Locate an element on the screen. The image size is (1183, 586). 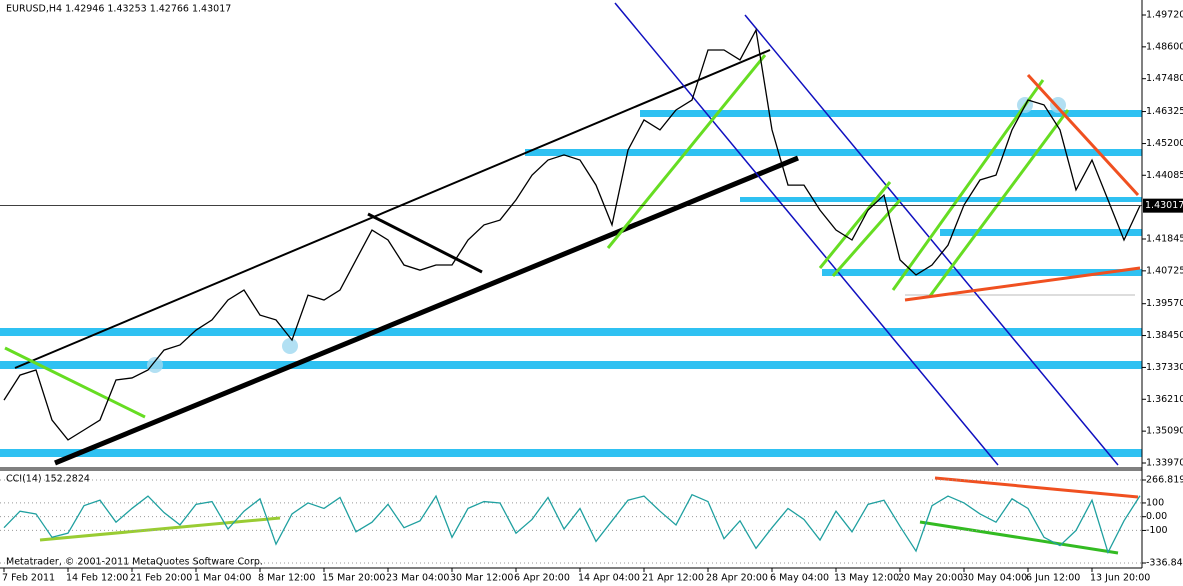
x-tick-label: 1 Mar 04:00 is located at coordinates (222, 578).